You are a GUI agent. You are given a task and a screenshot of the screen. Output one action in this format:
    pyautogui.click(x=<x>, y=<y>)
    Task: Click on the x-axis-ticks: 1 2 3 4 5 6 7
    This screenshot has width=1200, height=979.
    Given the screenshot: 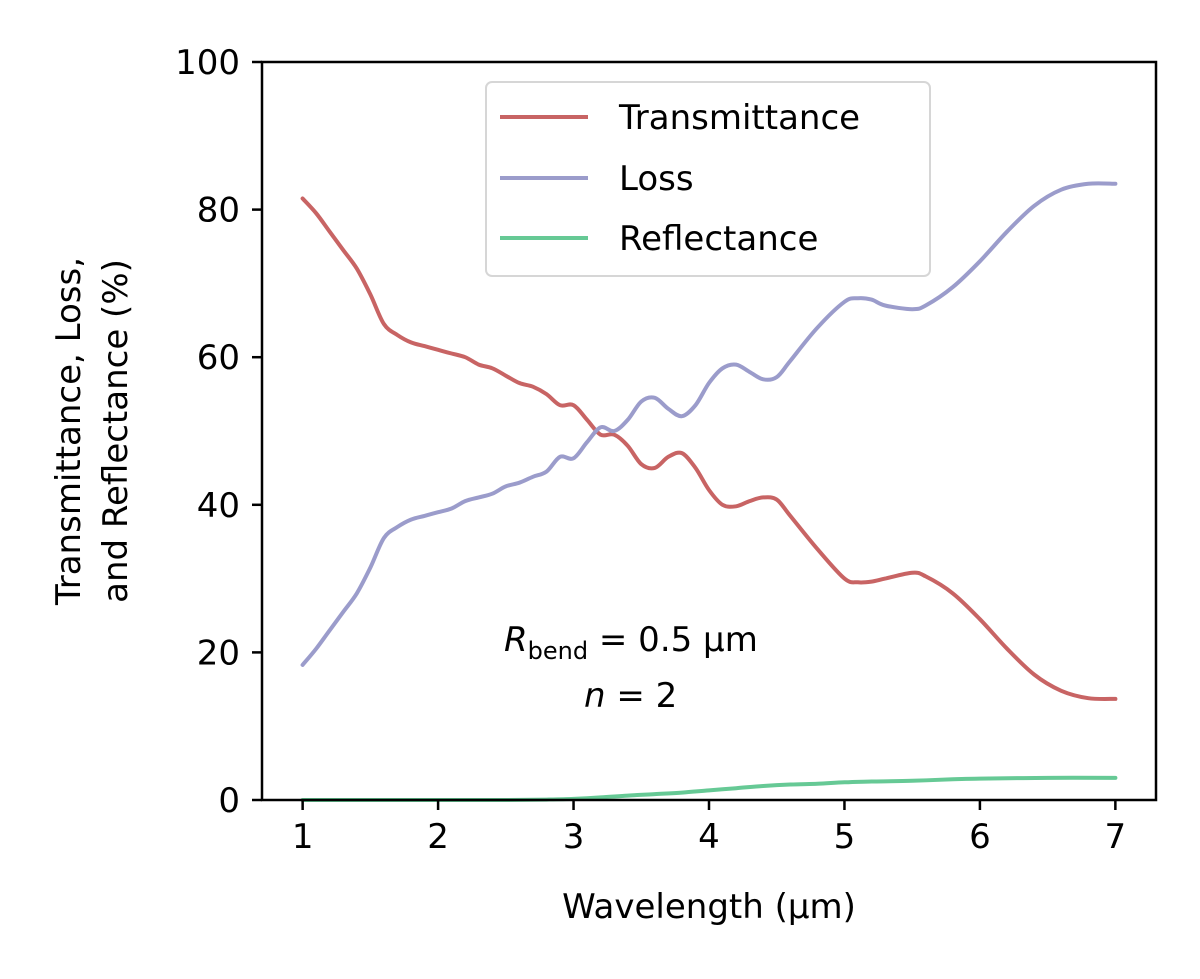 What is the action you would take?
    pyautogui.click(x=709, y=828)
    